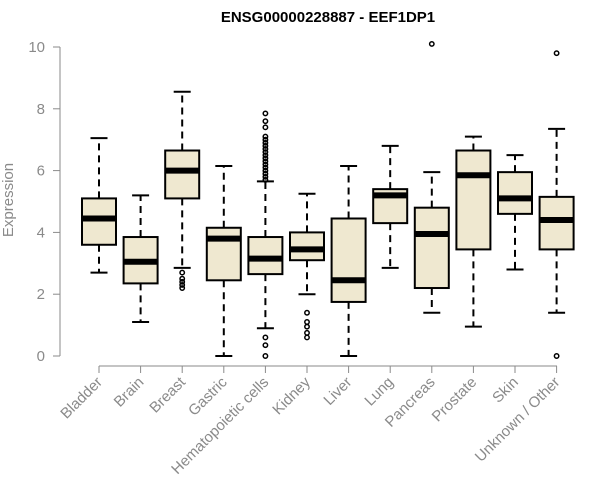  What do you see at coordinates (455, 400) in the screenshot?
I see `x-tick-label: Prostate` at bounding box center [455, 400].